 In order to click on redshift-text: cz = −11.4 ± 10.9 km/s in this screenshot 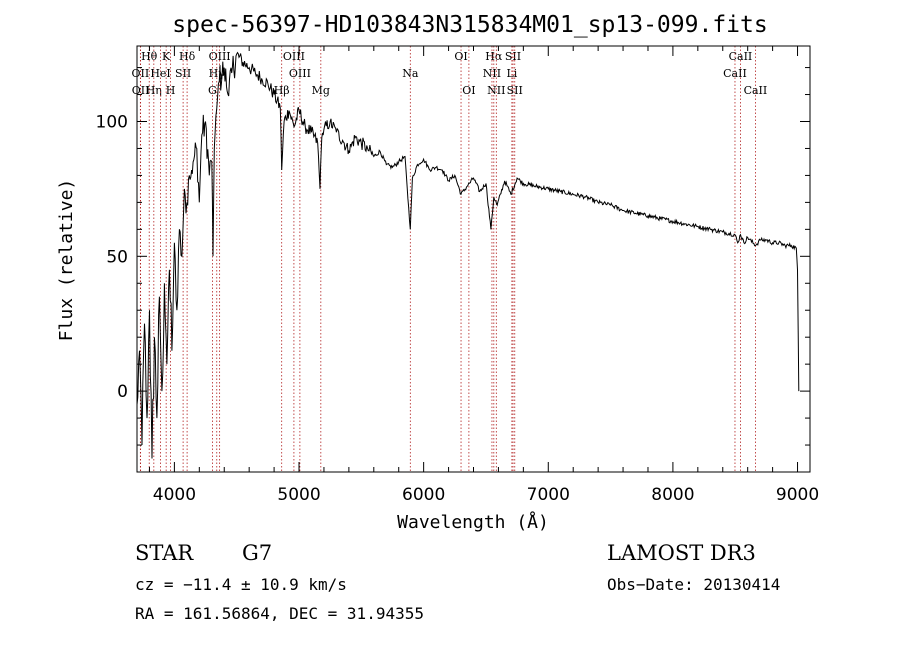, I will do `click(241, 584)`.